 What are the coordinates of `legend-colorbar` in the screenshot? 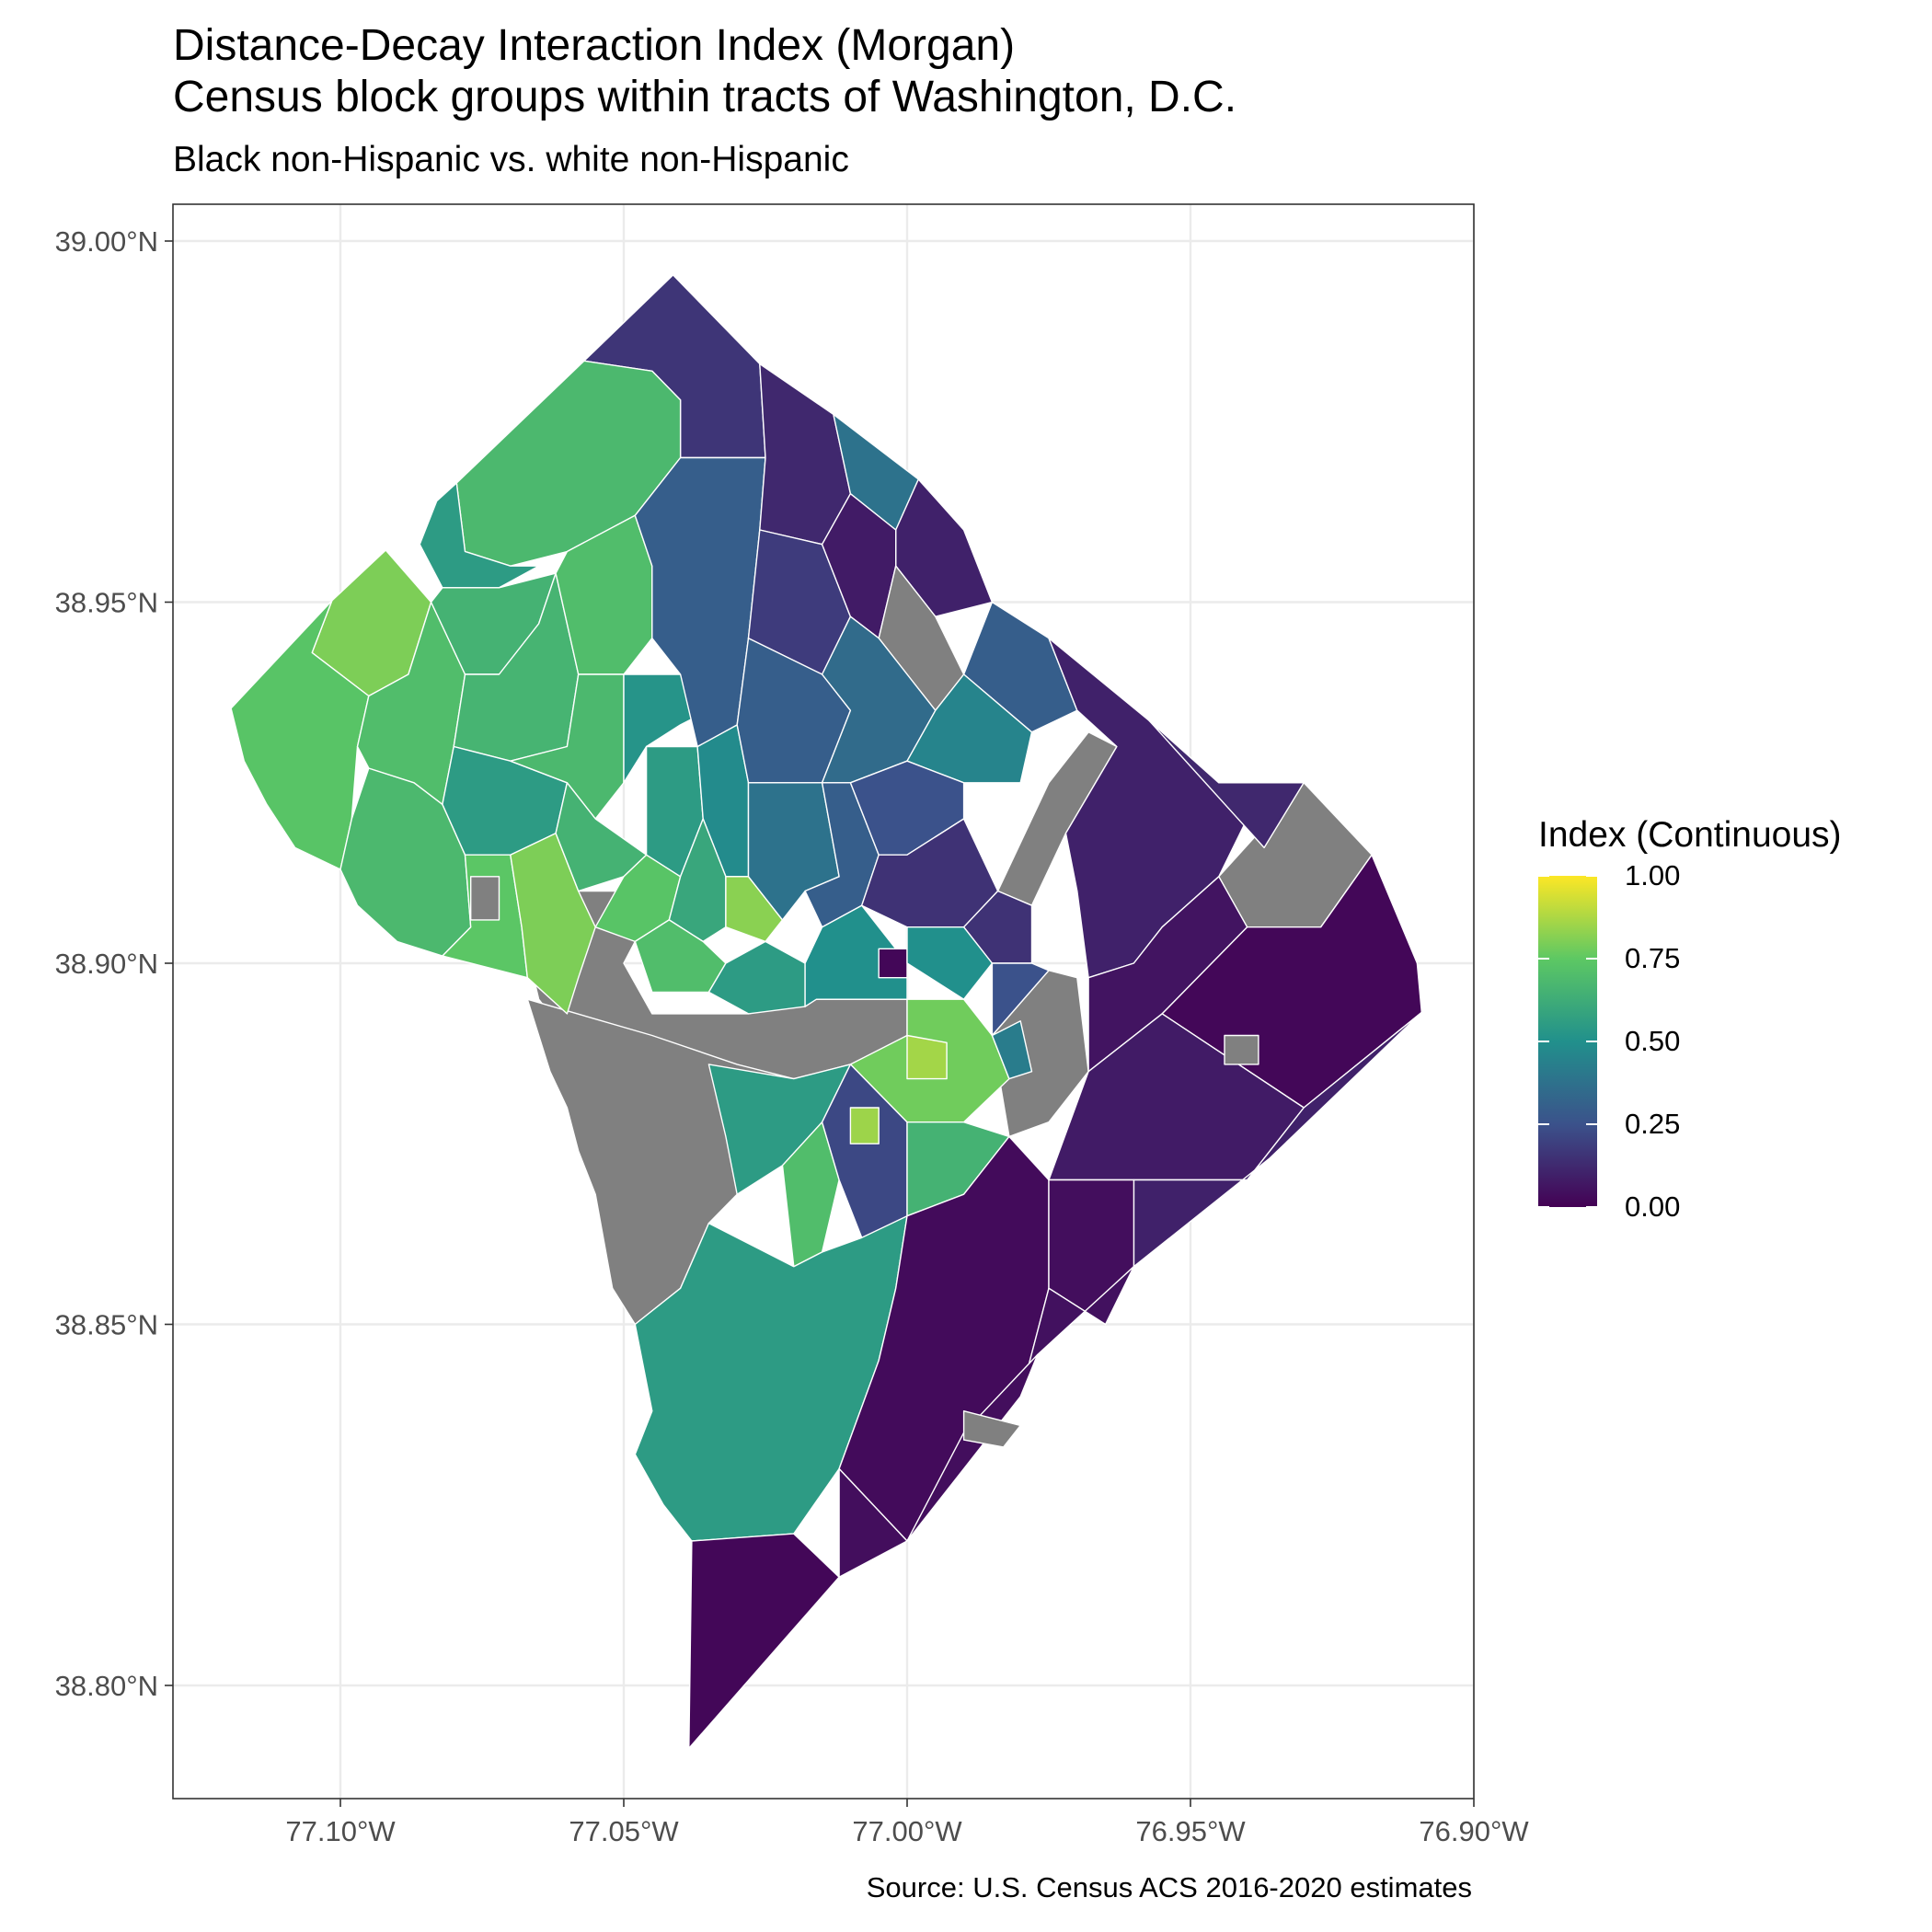 It's located at (1567, 1041).